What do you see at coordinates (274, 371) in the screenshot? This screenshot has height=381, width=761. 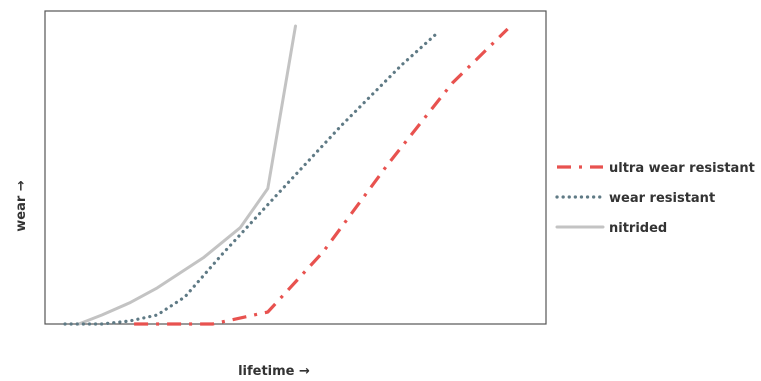 I see `x-axis-label: lifetime →` at bounding box center [274, 371].